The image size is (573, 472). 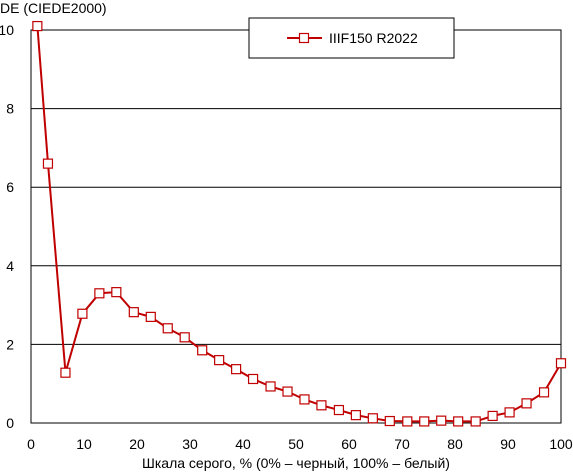 What do you see at coordinates (508, 444) in the screenshot?
I see `x-tick-label: 90` at bounding box center [508, 444].